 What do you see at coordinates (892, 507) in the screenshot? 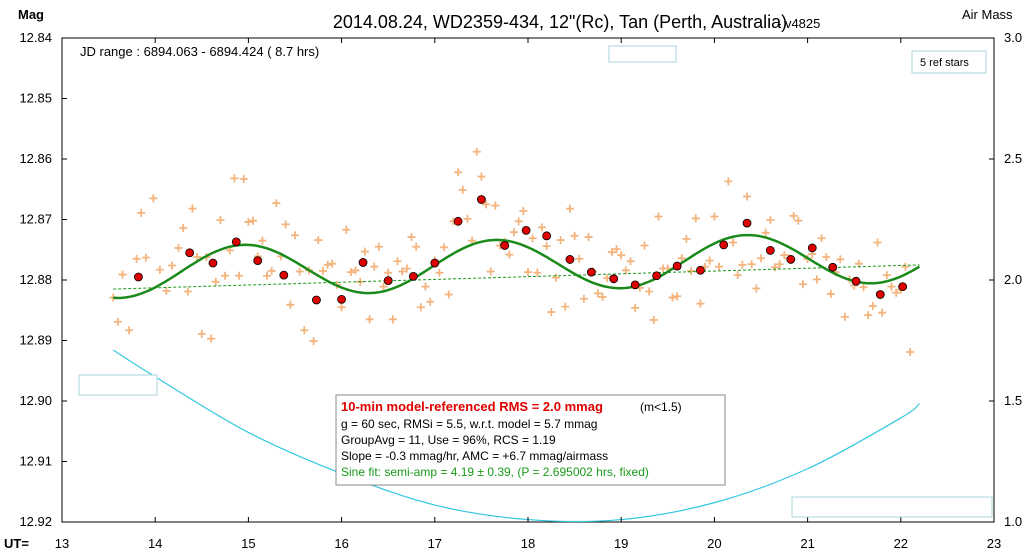
I see `bottom-right-marker-box` at bounding box center [892, 507].